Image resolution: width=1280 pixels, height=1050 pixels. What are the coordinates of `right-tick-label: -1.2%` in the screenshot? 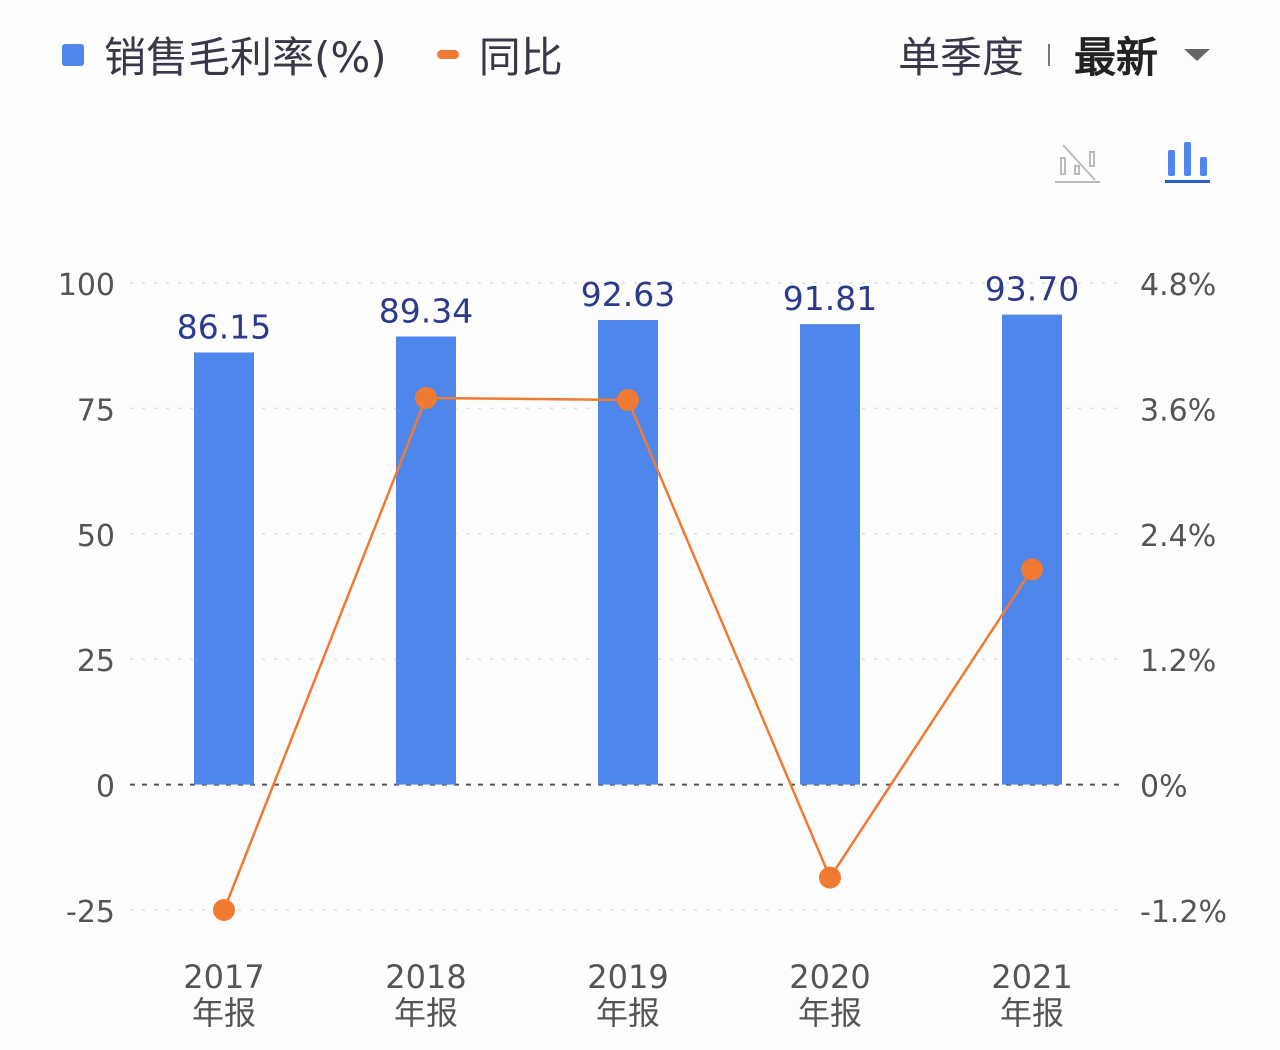 It's located at (1183, 912).